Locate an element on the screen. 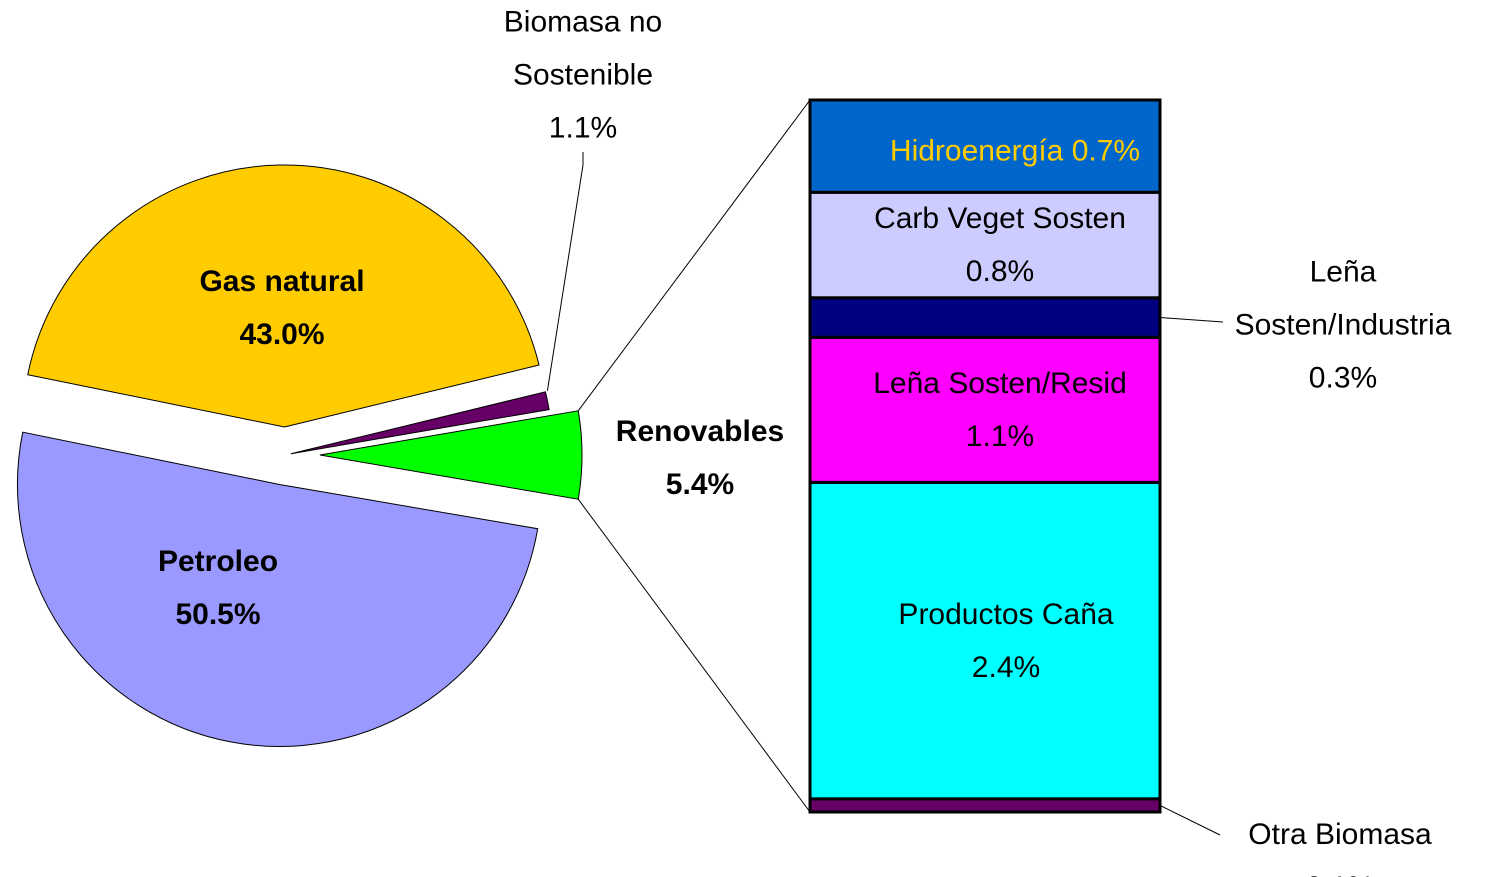 The width and height of the screenshot is (1496, 877). label-text: Otra Biomasa is located at coordinates (1340, 834).